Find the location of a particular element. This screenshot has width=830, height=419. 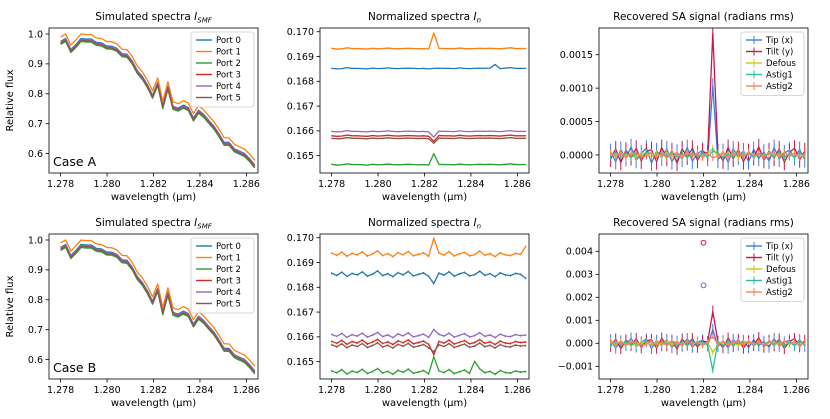

y-tick-label: 0.0010 is located at coordinates (576, 88).